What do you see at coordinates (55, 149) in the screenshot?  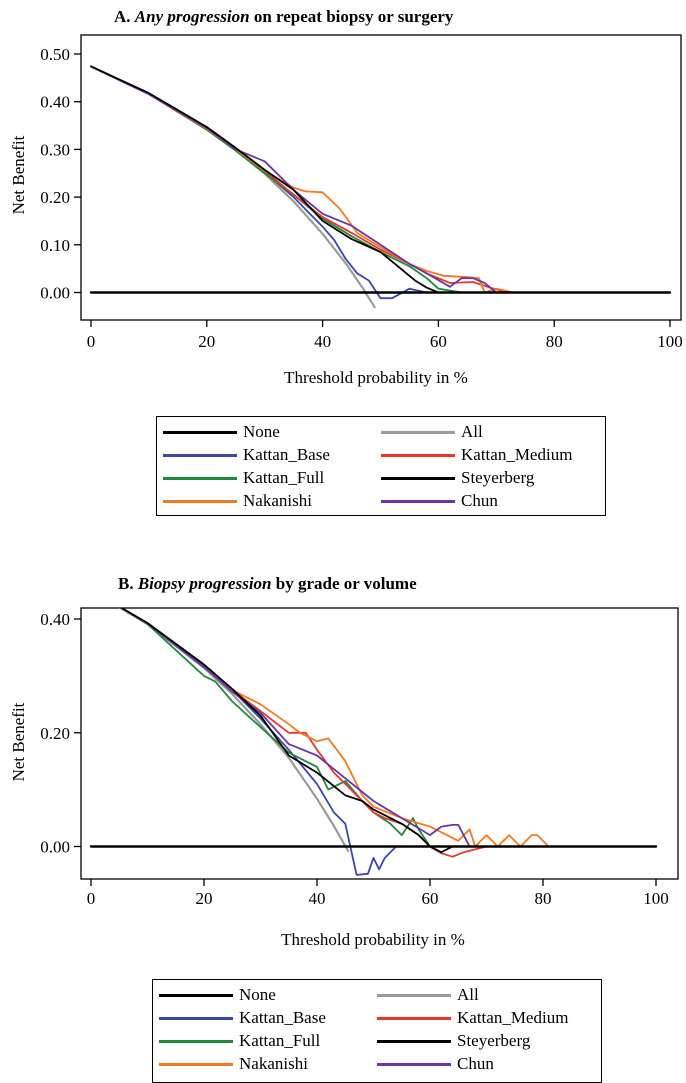 I see `a-y-tick-label-3: 0.30` at bounding box center [55, 149].